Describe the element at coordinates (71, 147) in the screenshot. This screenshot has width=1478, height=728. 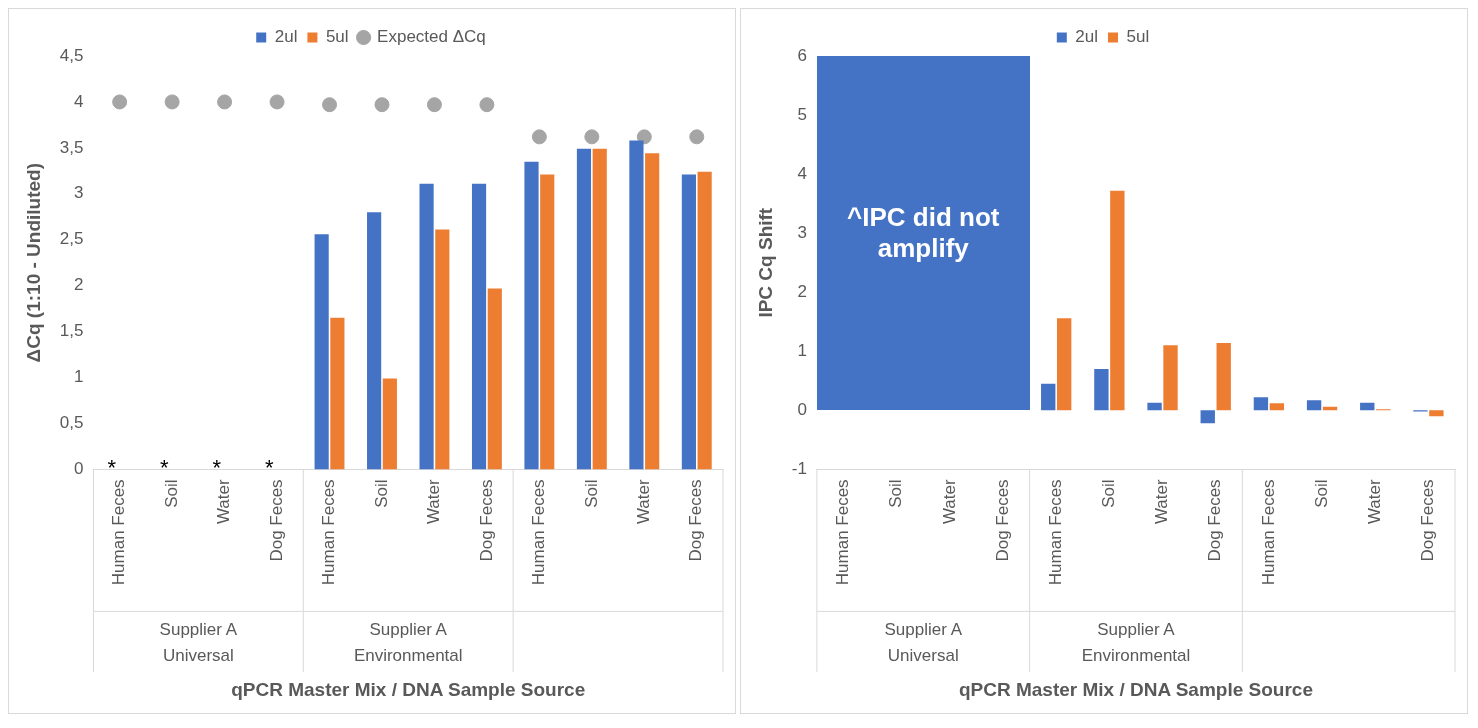
I see `y-tick-label: 3,5` at that location.